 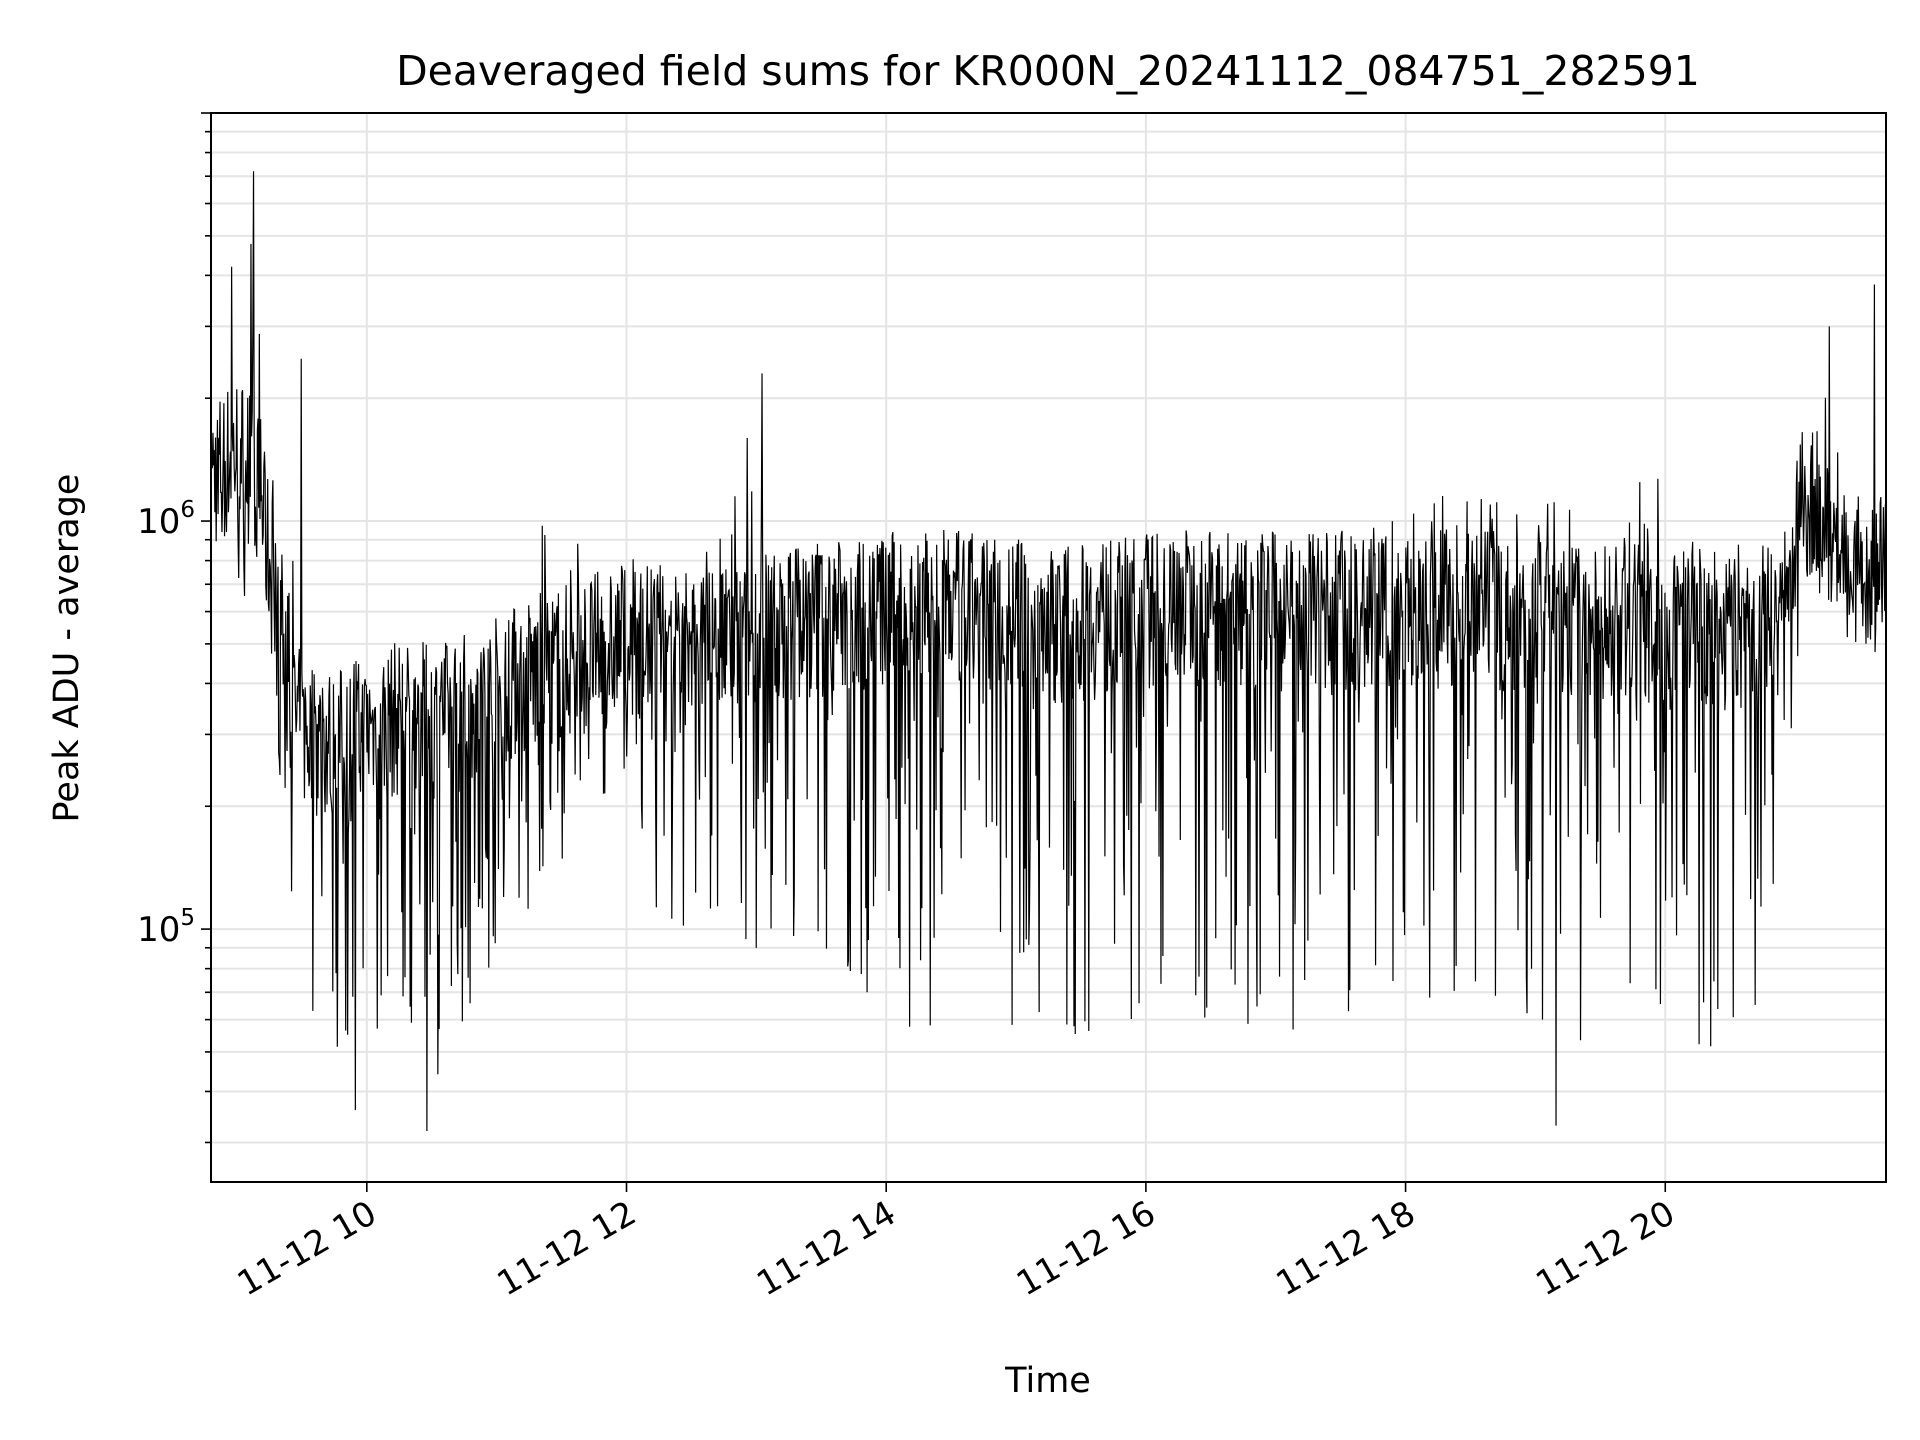 I want to click on y-tick-label: 10⁵, so click(x=166, y=927).